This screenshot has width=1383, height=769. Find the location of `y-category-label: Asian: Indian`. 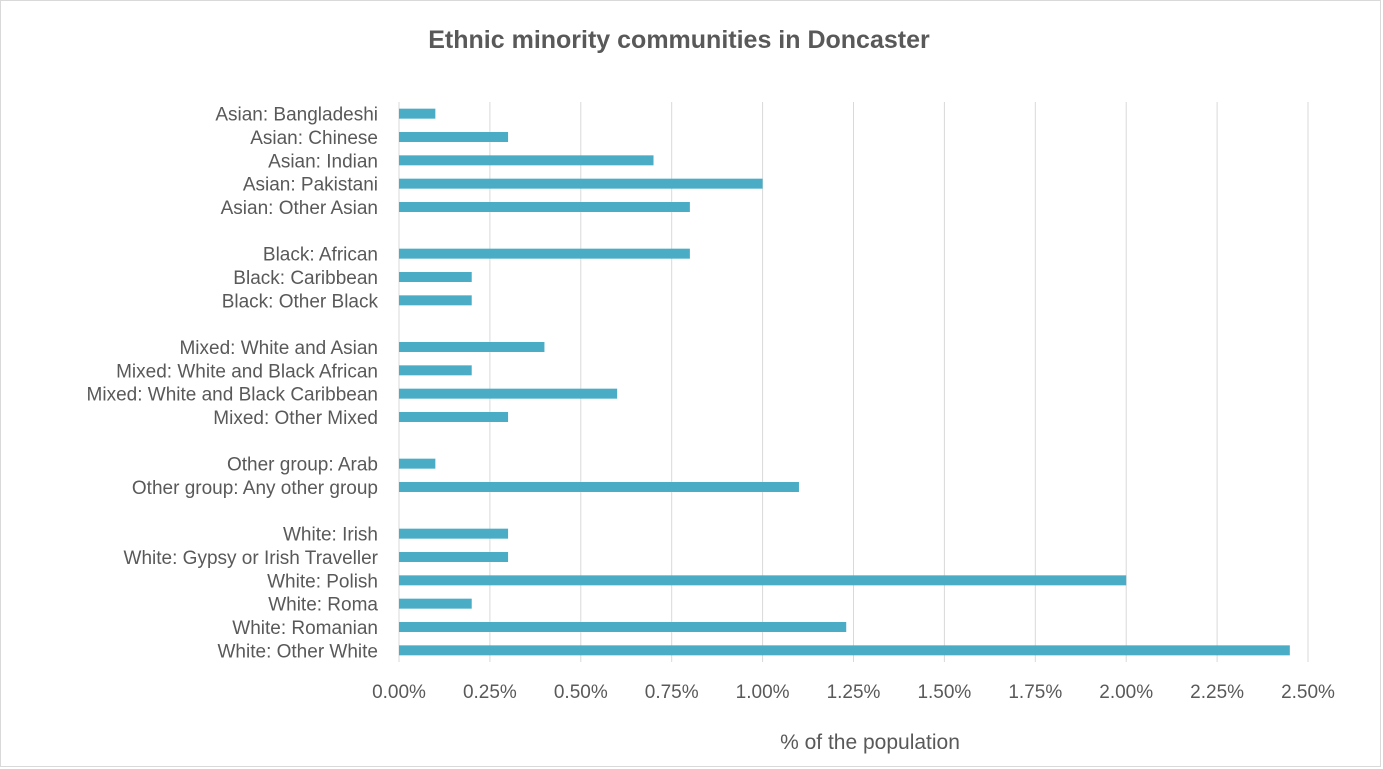

y-category-label: Asian: Indian is located at coordinates (323, 161).